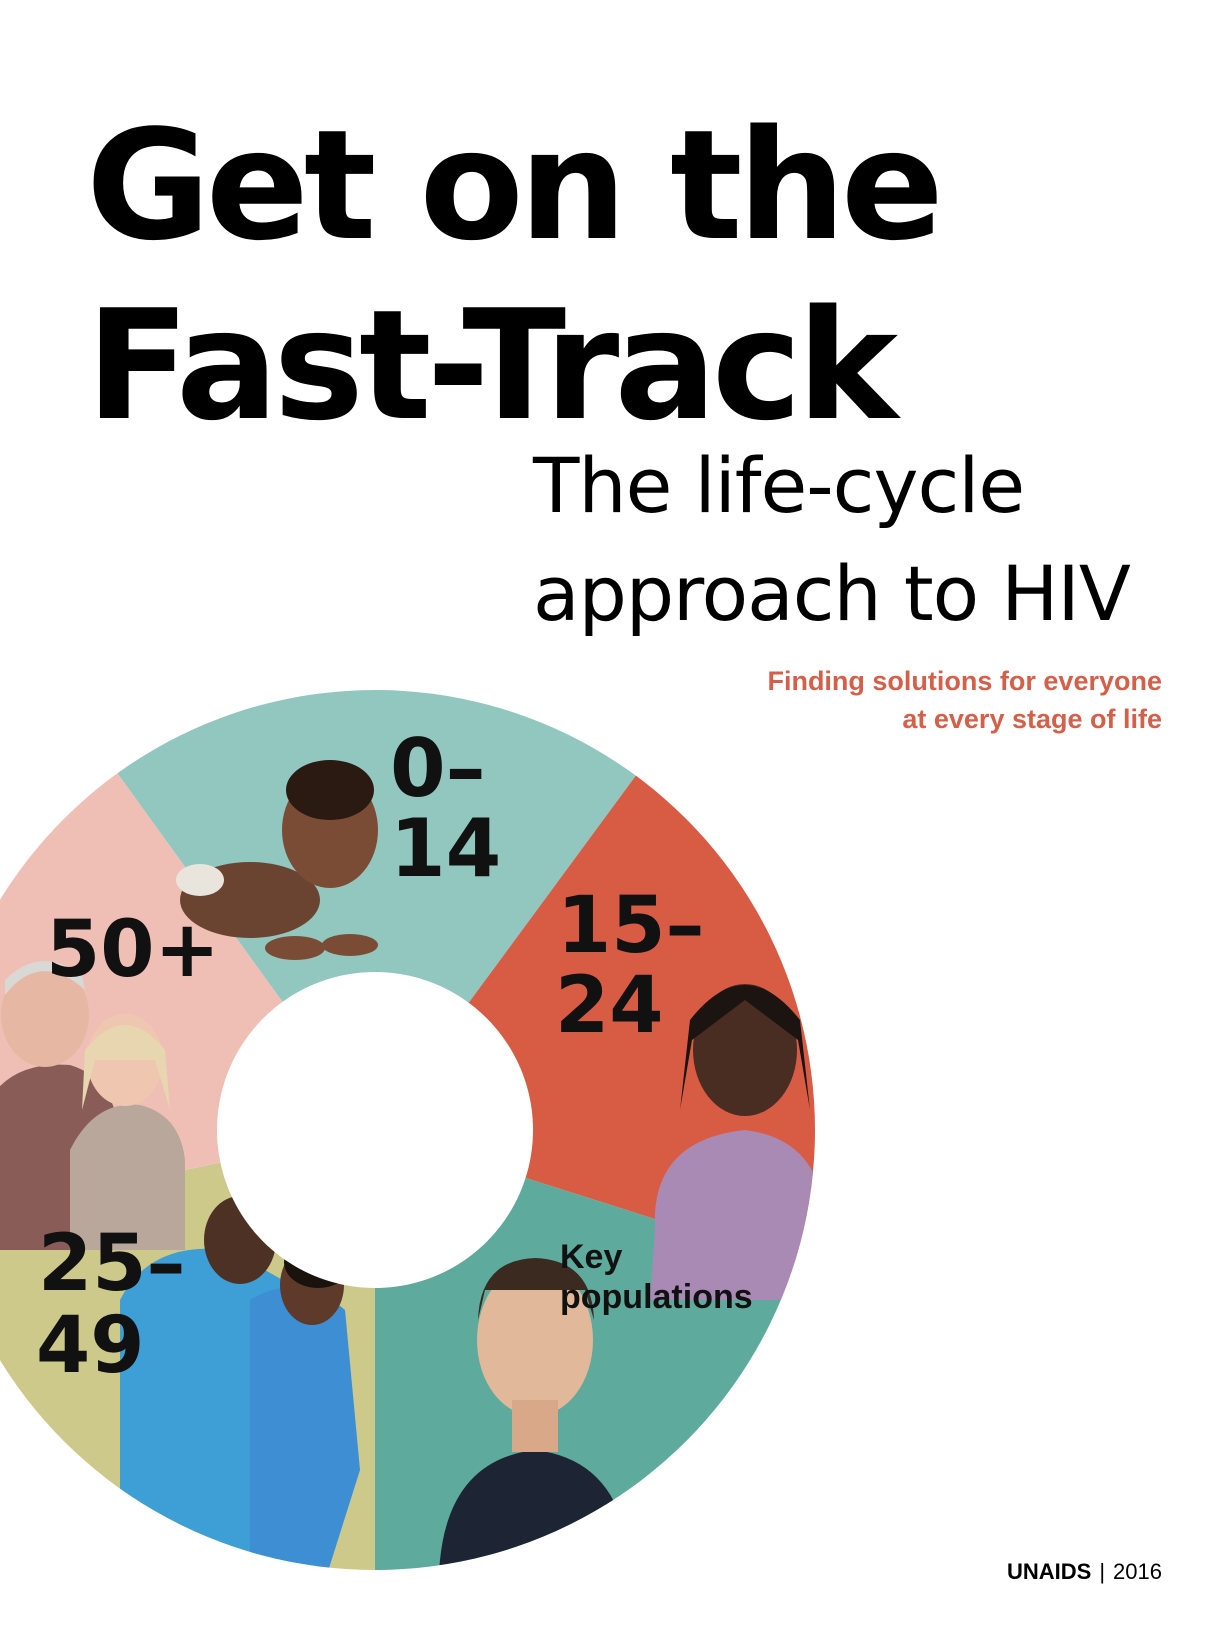 The width and height of the screenshot is (1228, 1638). Describe the element at coordinates (591, 1257) in the screenshot. I see `segment-label-key-populations-line-1: Key` at that location.